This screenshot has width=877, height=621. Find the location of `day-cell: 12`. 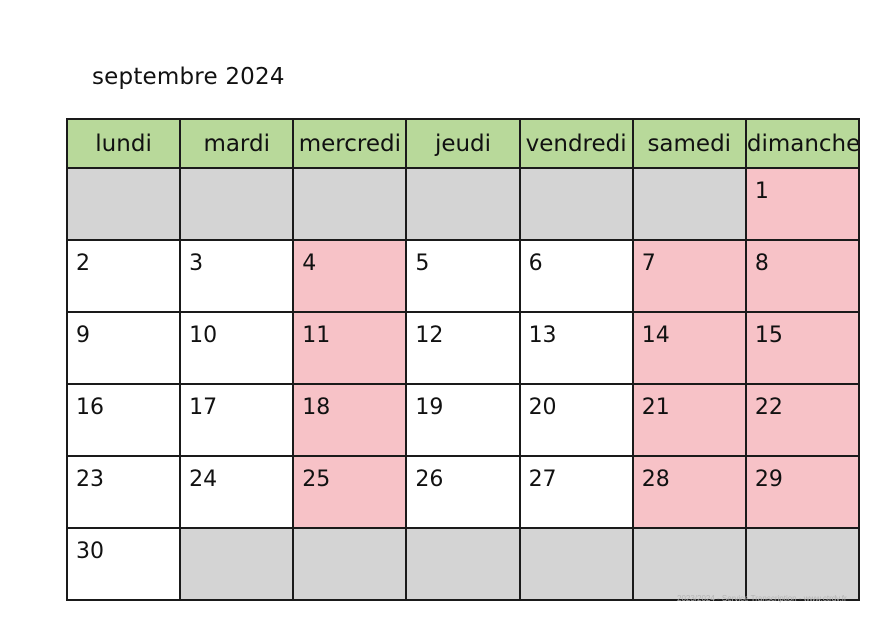

day-cell: 12 is located at coordinates (463, 348).